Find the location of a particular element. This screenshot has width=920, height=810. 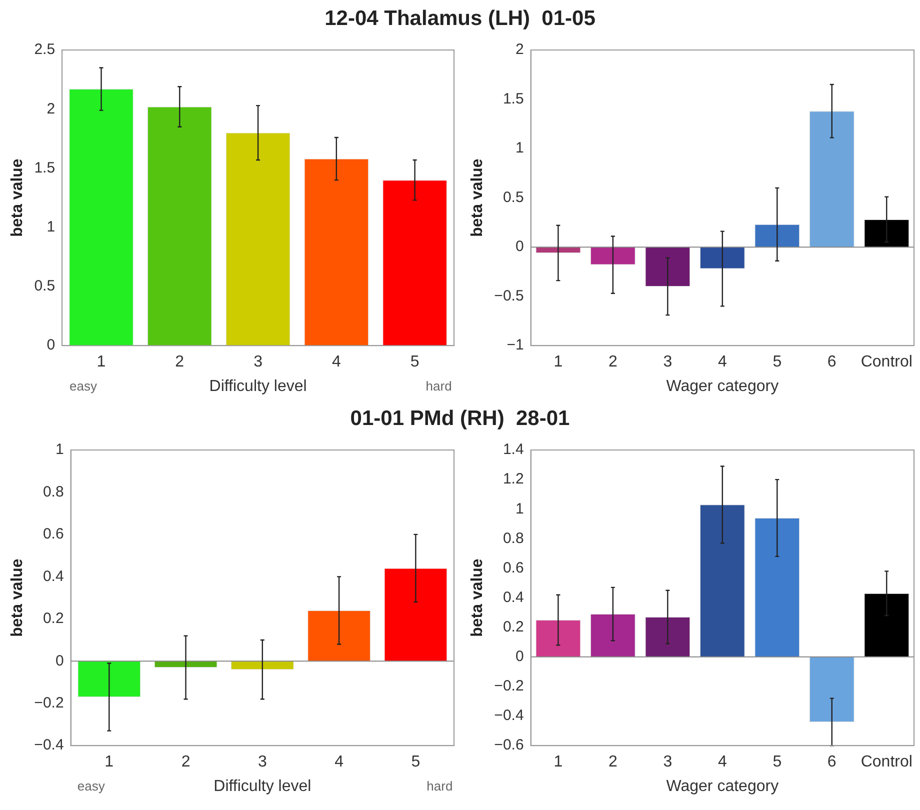

y-tick-label: 1.2 is located at coordinates (513, 479).